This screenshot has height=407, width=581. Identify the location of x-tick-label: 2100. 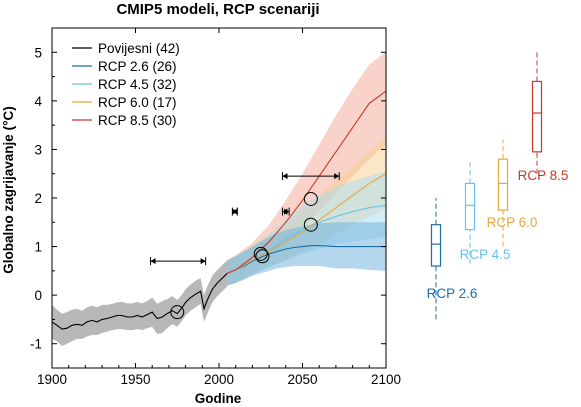
(386, 379).